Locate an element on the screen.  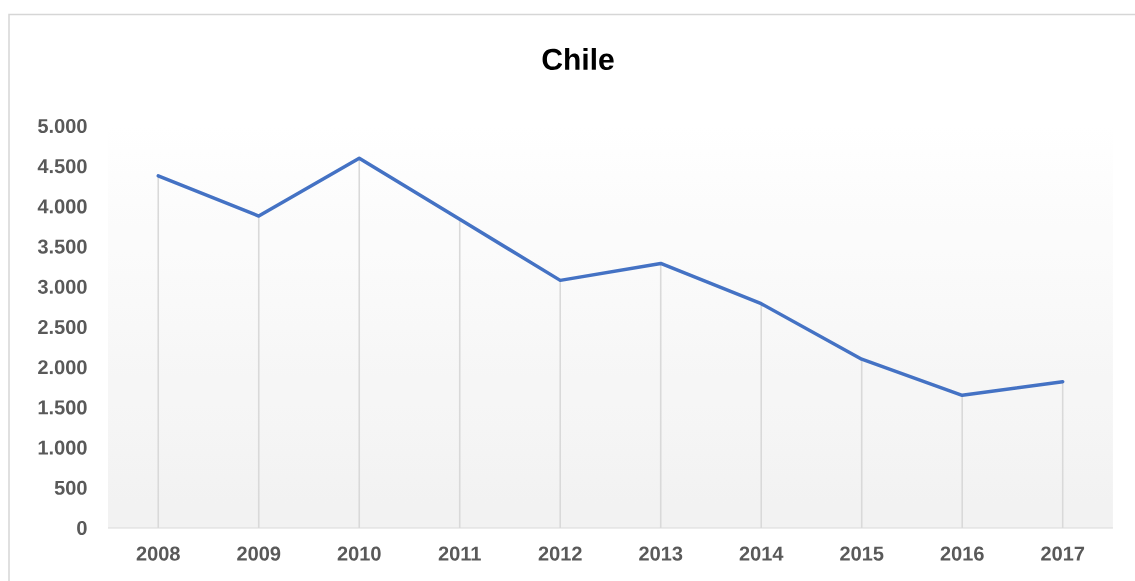
y-tick-label: 3.500 is located at coordinates (62, 246).